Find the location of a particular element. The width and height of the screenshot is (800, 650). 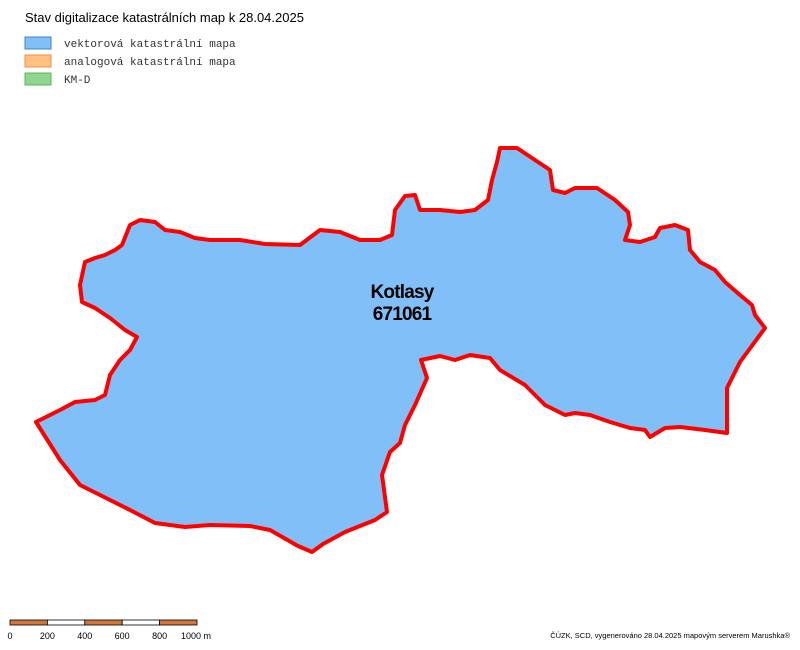

region-name: Kotlasy is located at coordinates (402, 292).